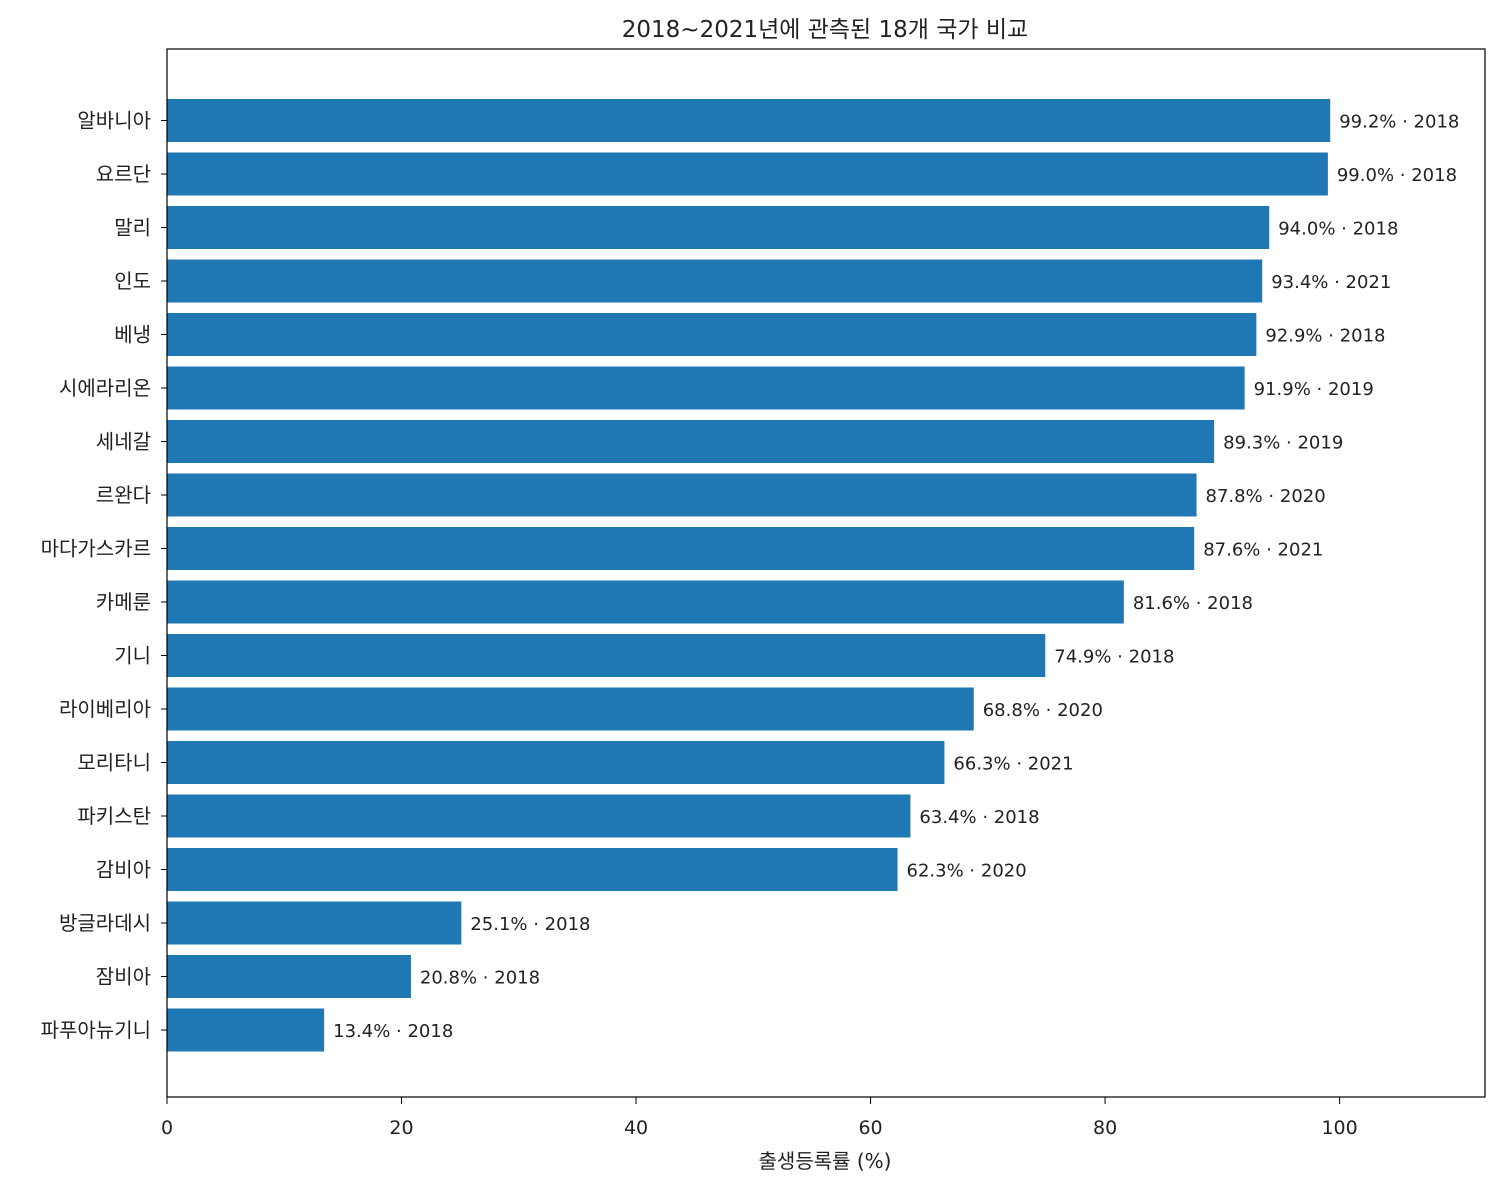 The image size is (1501, 1189). What do you see at coordinates (114, 763) in the screenshot?
I see `y-tick-label: 모리타니` at bounding box center [114, 763].